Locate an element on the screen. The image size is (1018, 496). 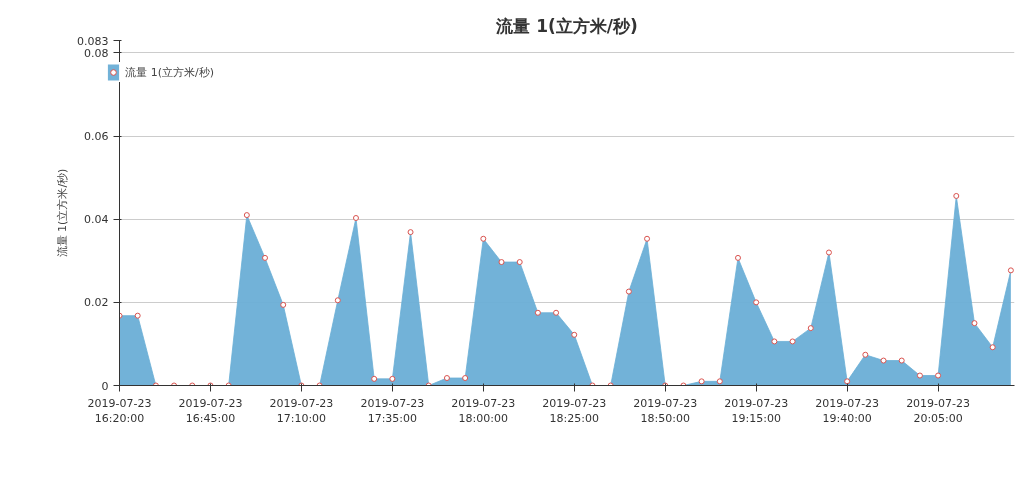
x-tick-label: 2019-07-23 17:10:00 is located at coordinates (301, 411).